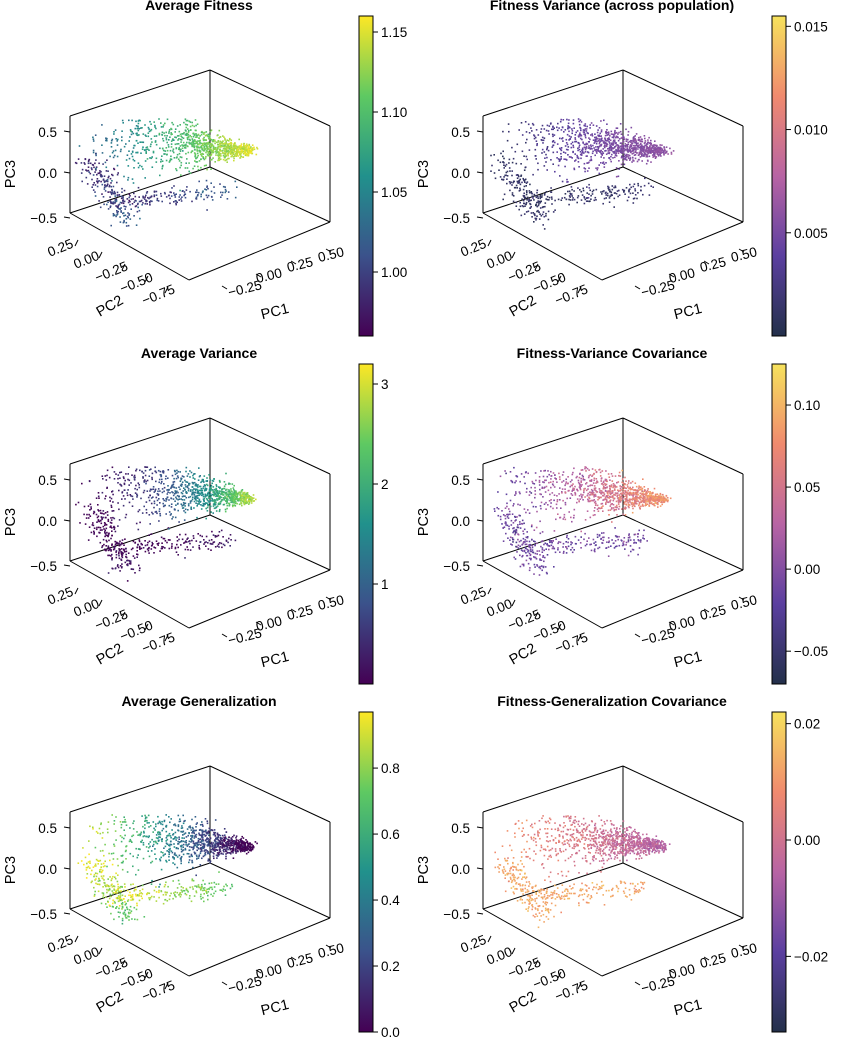  What do you see at coordinates (523, 307) in the screenshot?
I see `pc2-label: PC2` at bounding box center [523, 307].